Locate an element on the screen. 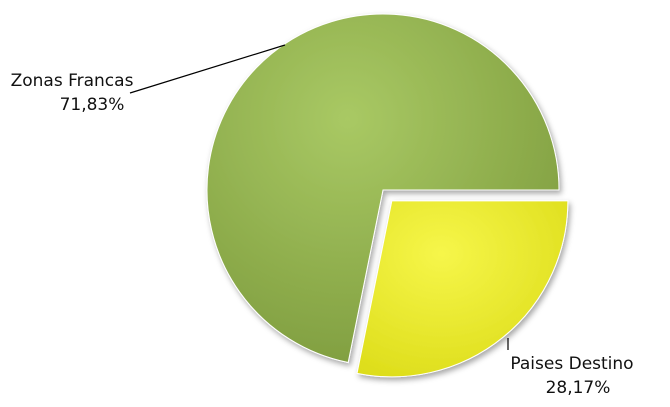 This screenshot has width=670, height=407. slice-value-label: 28,17% is located at coordinates (578, 388).